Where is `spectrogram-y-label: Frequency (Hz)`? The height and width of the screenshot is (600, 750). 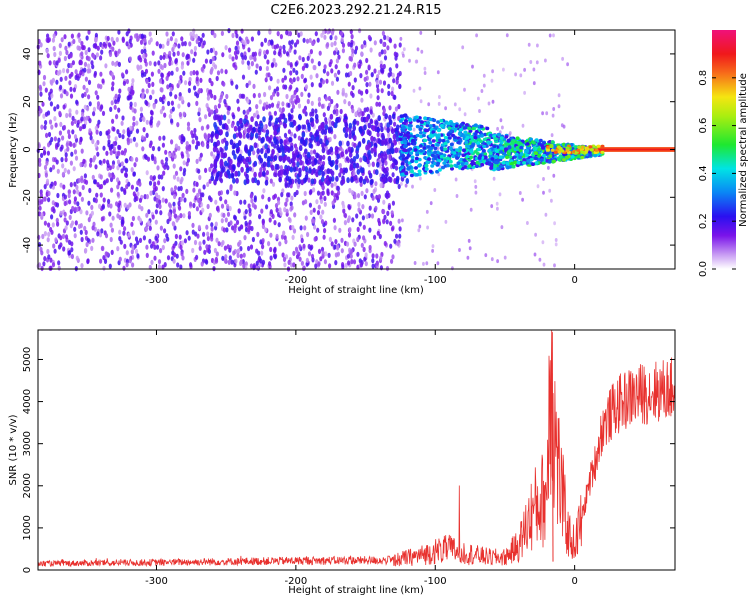 spectrogram-y-label: Frequency (Hz) is located at coordinates (13, 150).